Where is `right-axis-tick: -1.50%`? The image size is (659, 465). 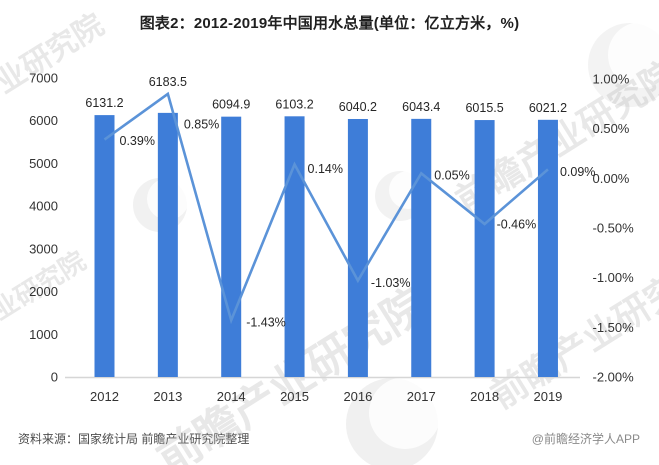 right-axis-tick: -1.50% is located at coordinates (614, 327).